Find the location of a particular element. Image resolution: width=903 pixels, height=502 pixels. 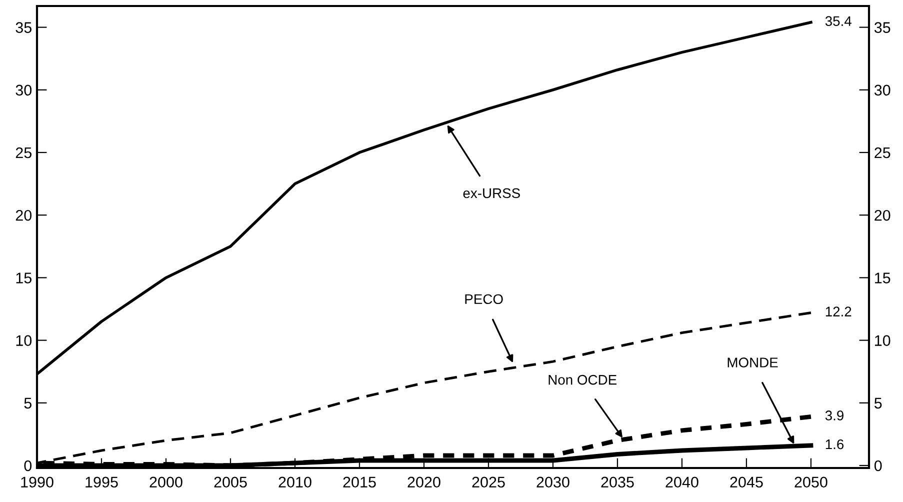

y-tick-label: 30 is located at coordinates (24, 90).